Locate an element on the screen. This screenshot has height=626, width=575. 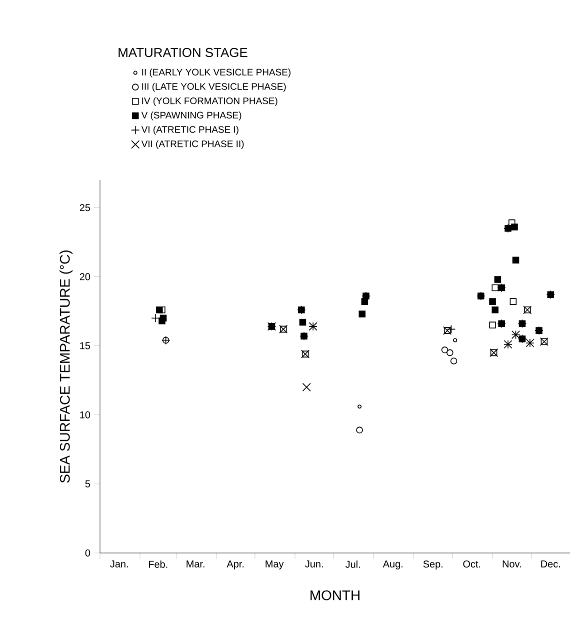
legend-label: III (LATE YOLK VESICLE PHASE) is located at coordinates (214, 87).